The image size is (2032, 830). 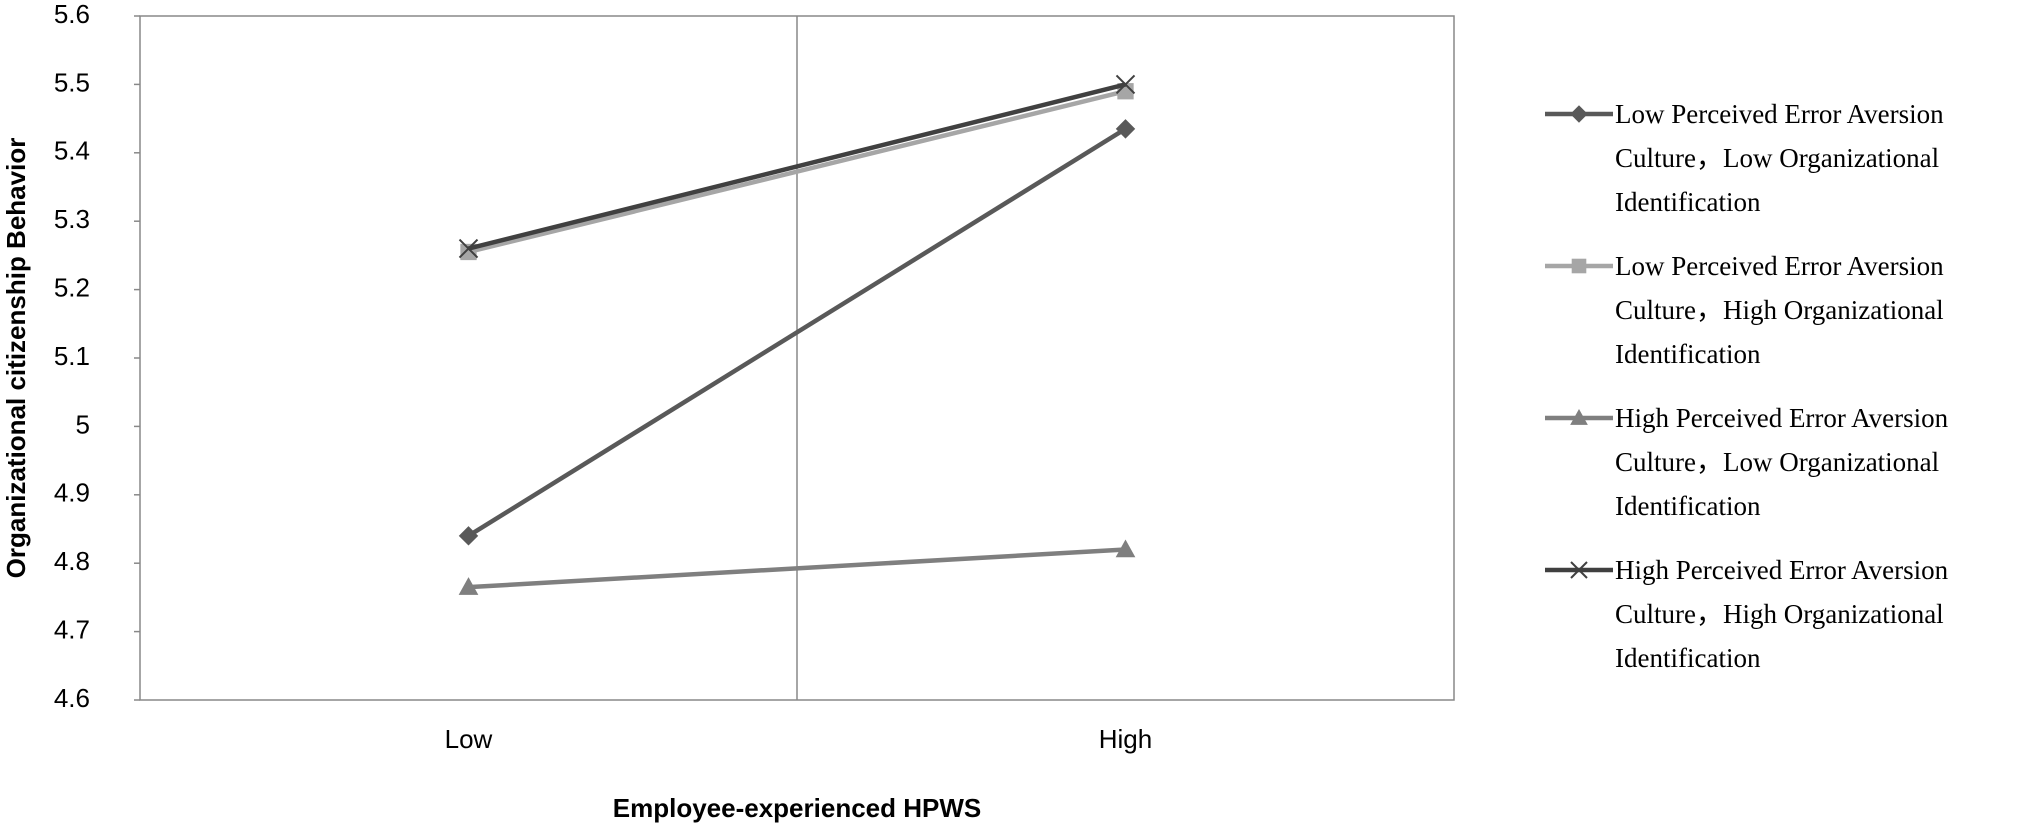 I want to click on y-tick-label: 5.2, so click(x=72, y=287).